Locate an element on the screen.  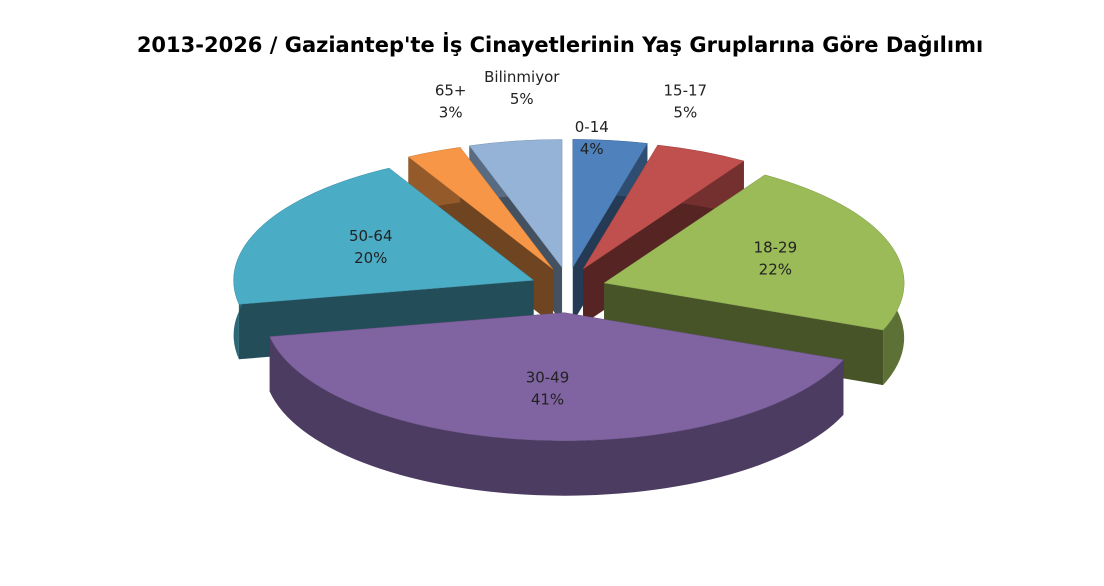
slice-value-label: 4% is located at coordinates (592, 149).